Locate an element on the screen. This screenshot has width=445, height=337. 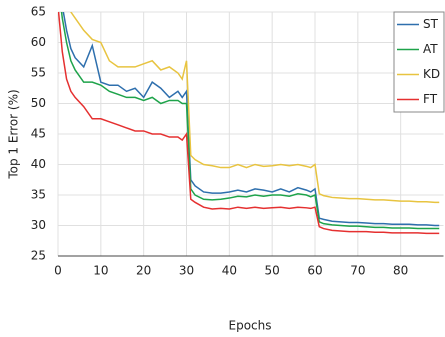
y-tick-label: 40 is located at coordinates (38, 164).